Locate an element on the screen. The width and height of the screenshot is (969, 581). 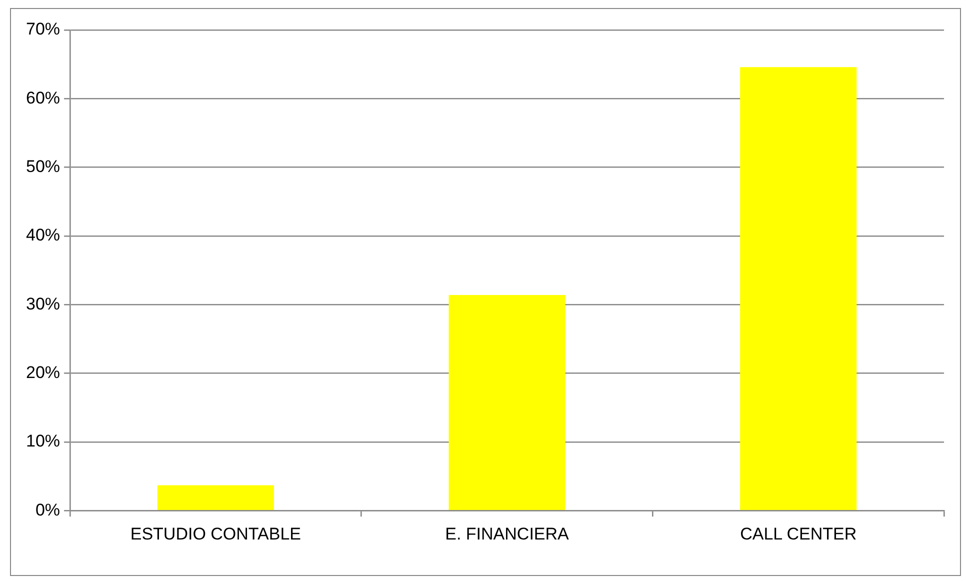
x-tick-label: E. FINANCIERA is located at coordinates (507, 534).